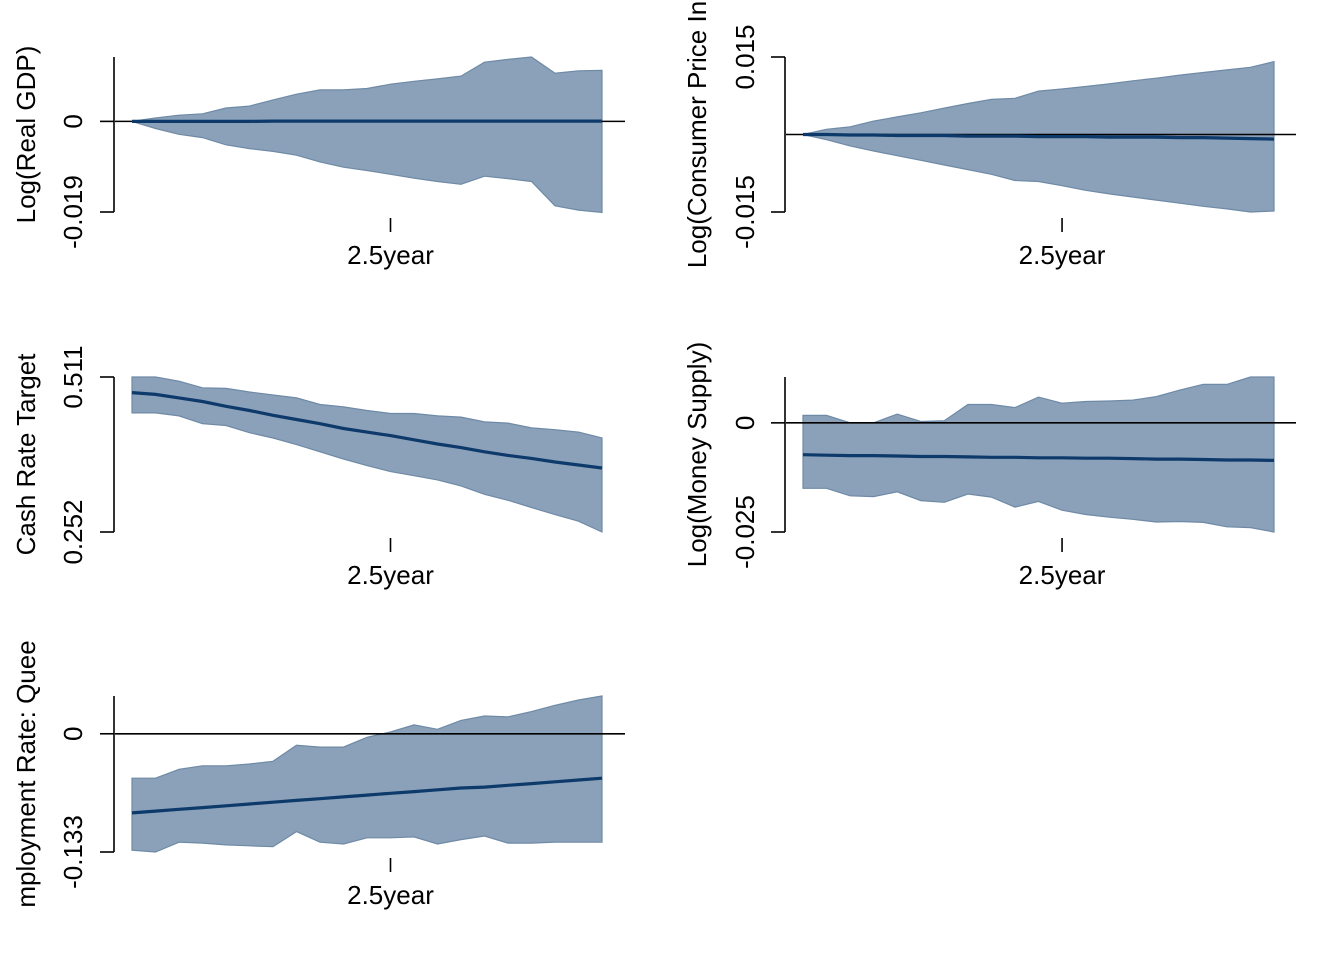 Image resolution: width=1344 pixels, height=960 pixels. I want to click on y-tick-label: 0.511, so click(73, 376).